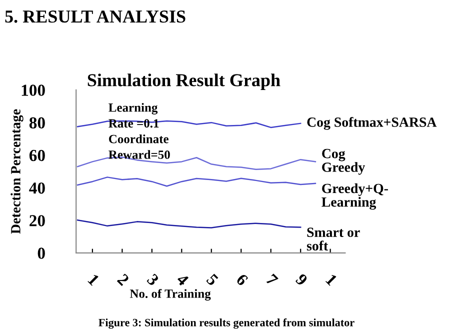 The image size is (453, 332). Describe the element at coordinates (183, 279) in the screenshot. I see `x-tick-label: 4` at that location.